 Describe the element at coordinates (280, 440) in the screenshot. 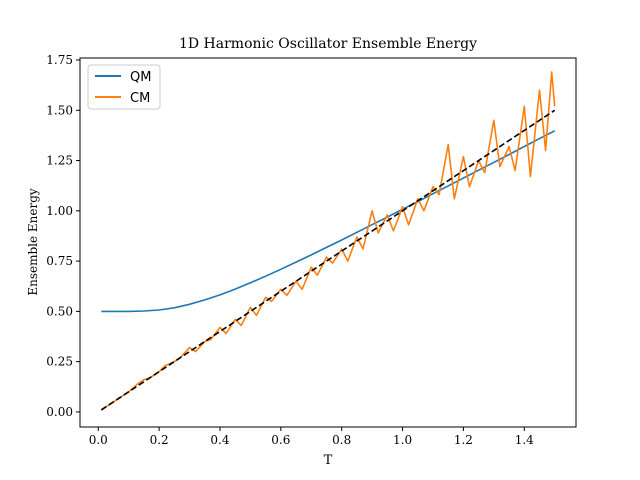

I see `x-tick-label: 0.6` at that location.